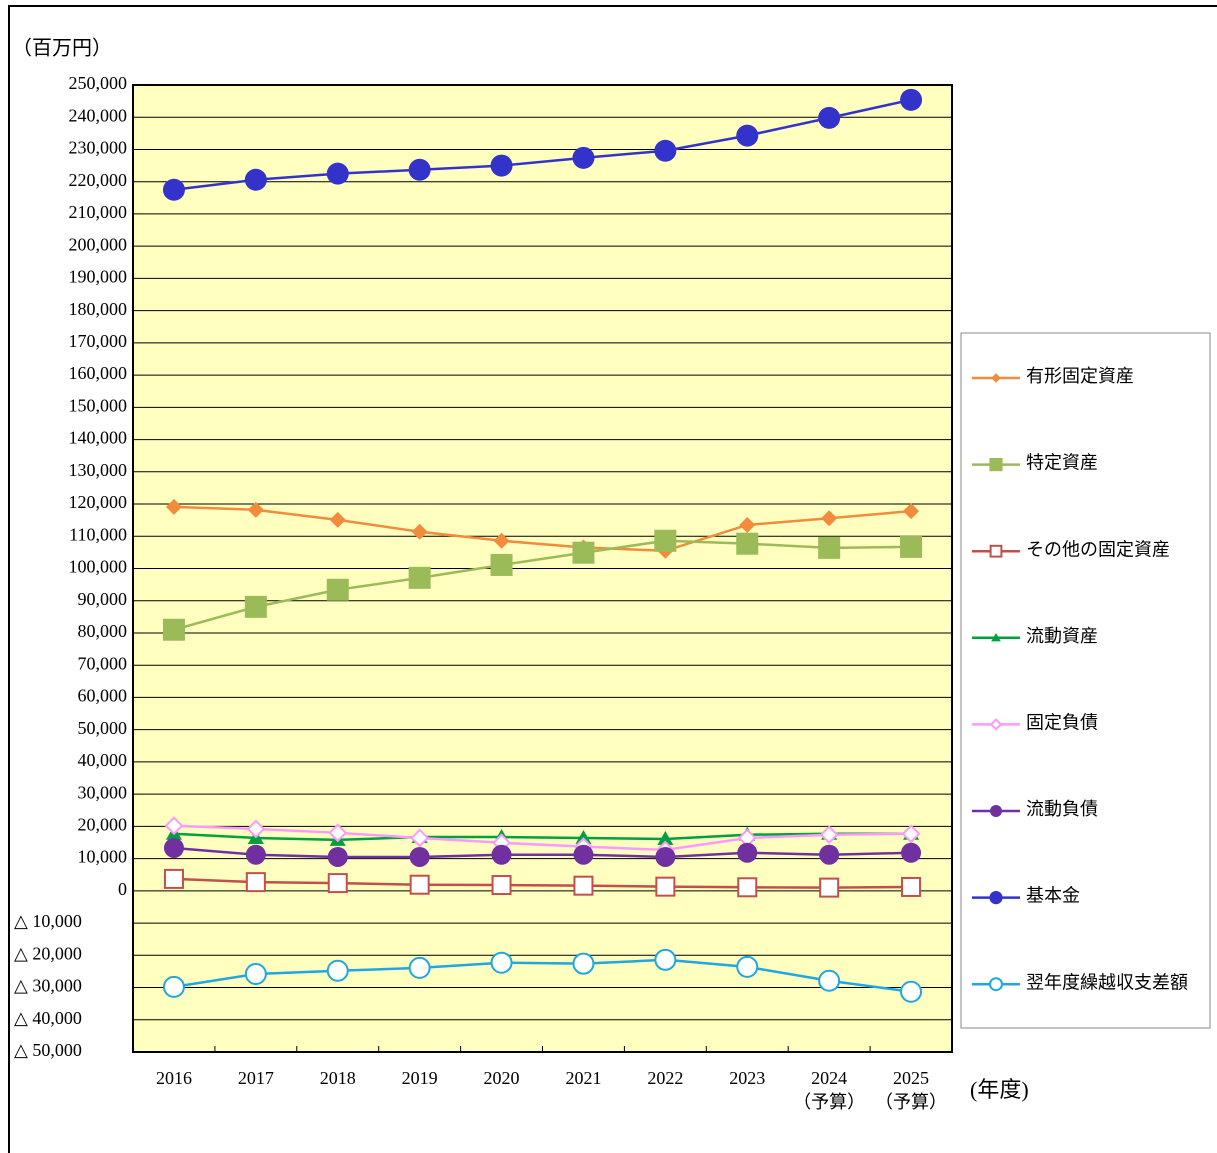  What do you see at coordinates (173, 1078) in the screenshot?
I see `x-tick-label: 2016` at bounding box center [173, 1078].